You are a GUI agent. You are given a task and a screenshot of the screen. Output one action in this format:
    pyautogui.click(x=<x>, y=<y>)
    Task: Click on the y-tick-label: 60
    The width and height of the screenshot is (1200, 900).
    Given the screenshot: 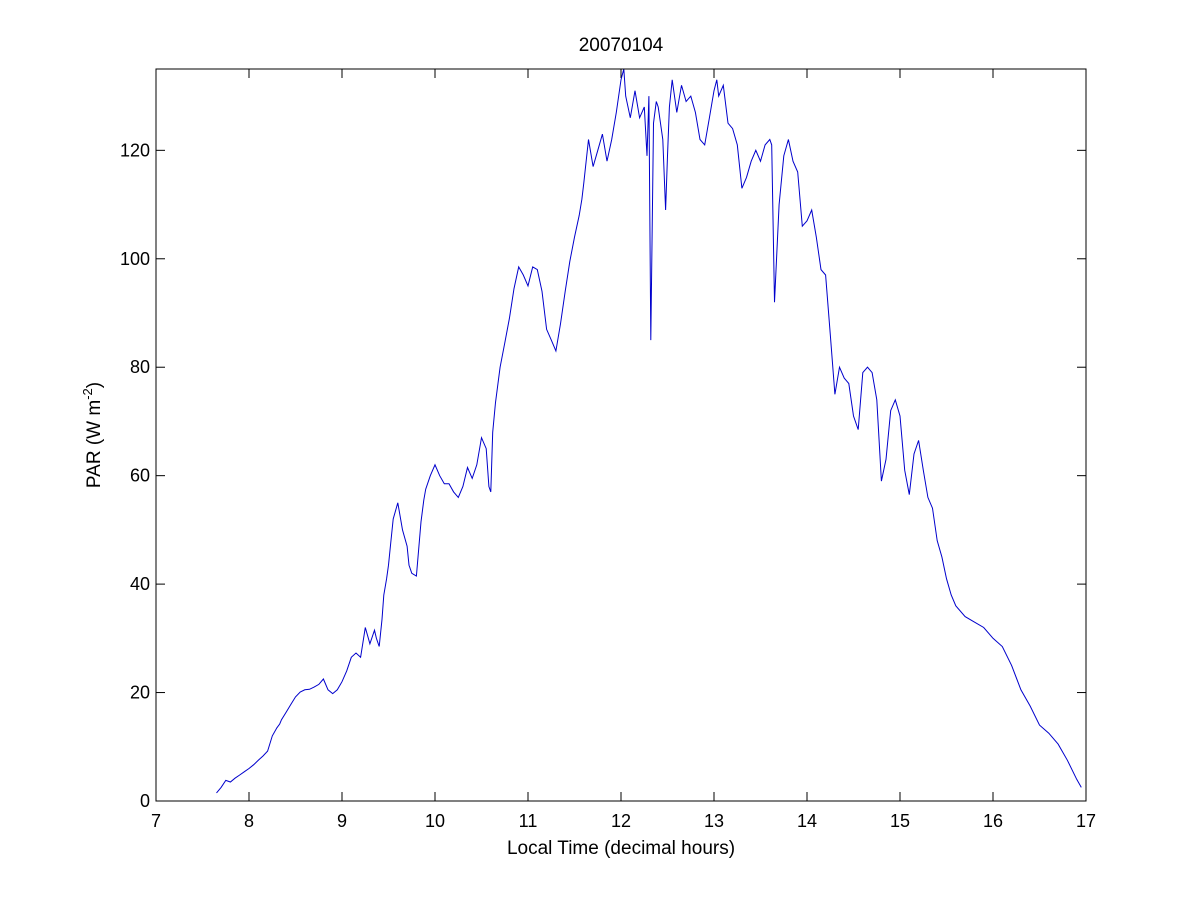 What is the action you would take?
    pyautogui.click(x=140, y=476)
    